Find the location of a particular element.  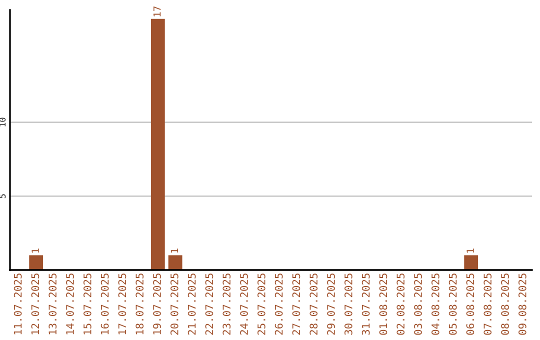

x-tick-label: 20.07.2025 is located at coordinates (174, 304).